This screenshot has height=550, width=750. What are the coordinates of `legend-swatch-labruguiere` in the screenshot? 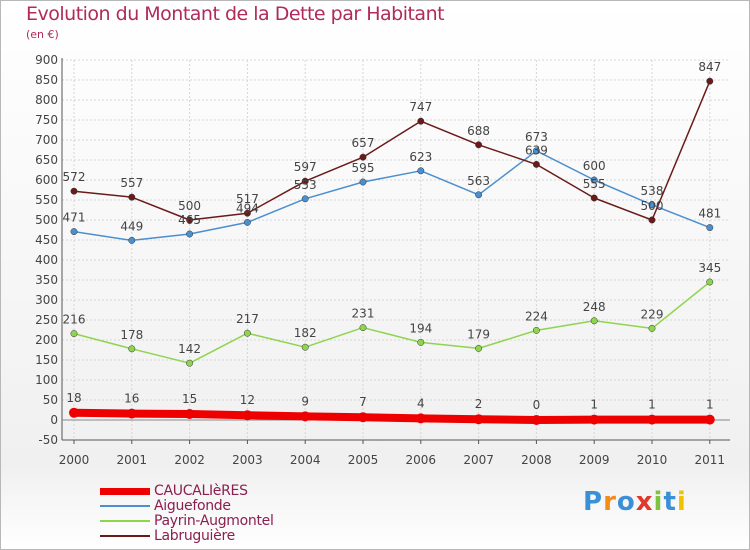 It's located at (125, 536).